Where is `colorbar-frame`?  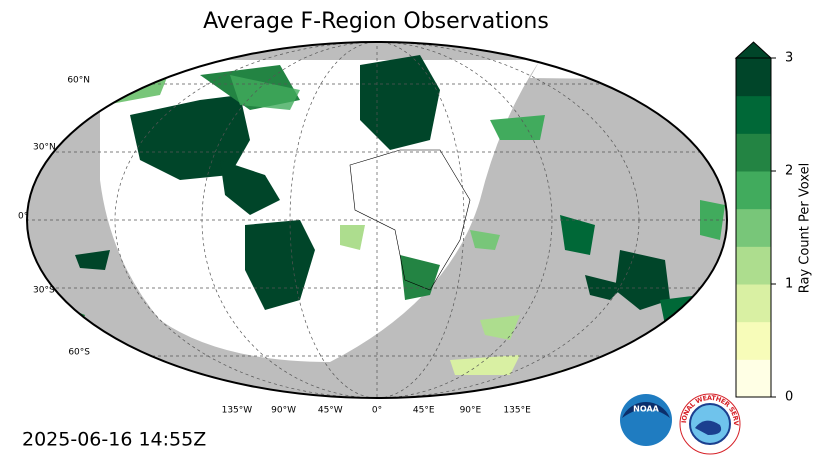 colorbar-frame is located at coordinates (753, 227).